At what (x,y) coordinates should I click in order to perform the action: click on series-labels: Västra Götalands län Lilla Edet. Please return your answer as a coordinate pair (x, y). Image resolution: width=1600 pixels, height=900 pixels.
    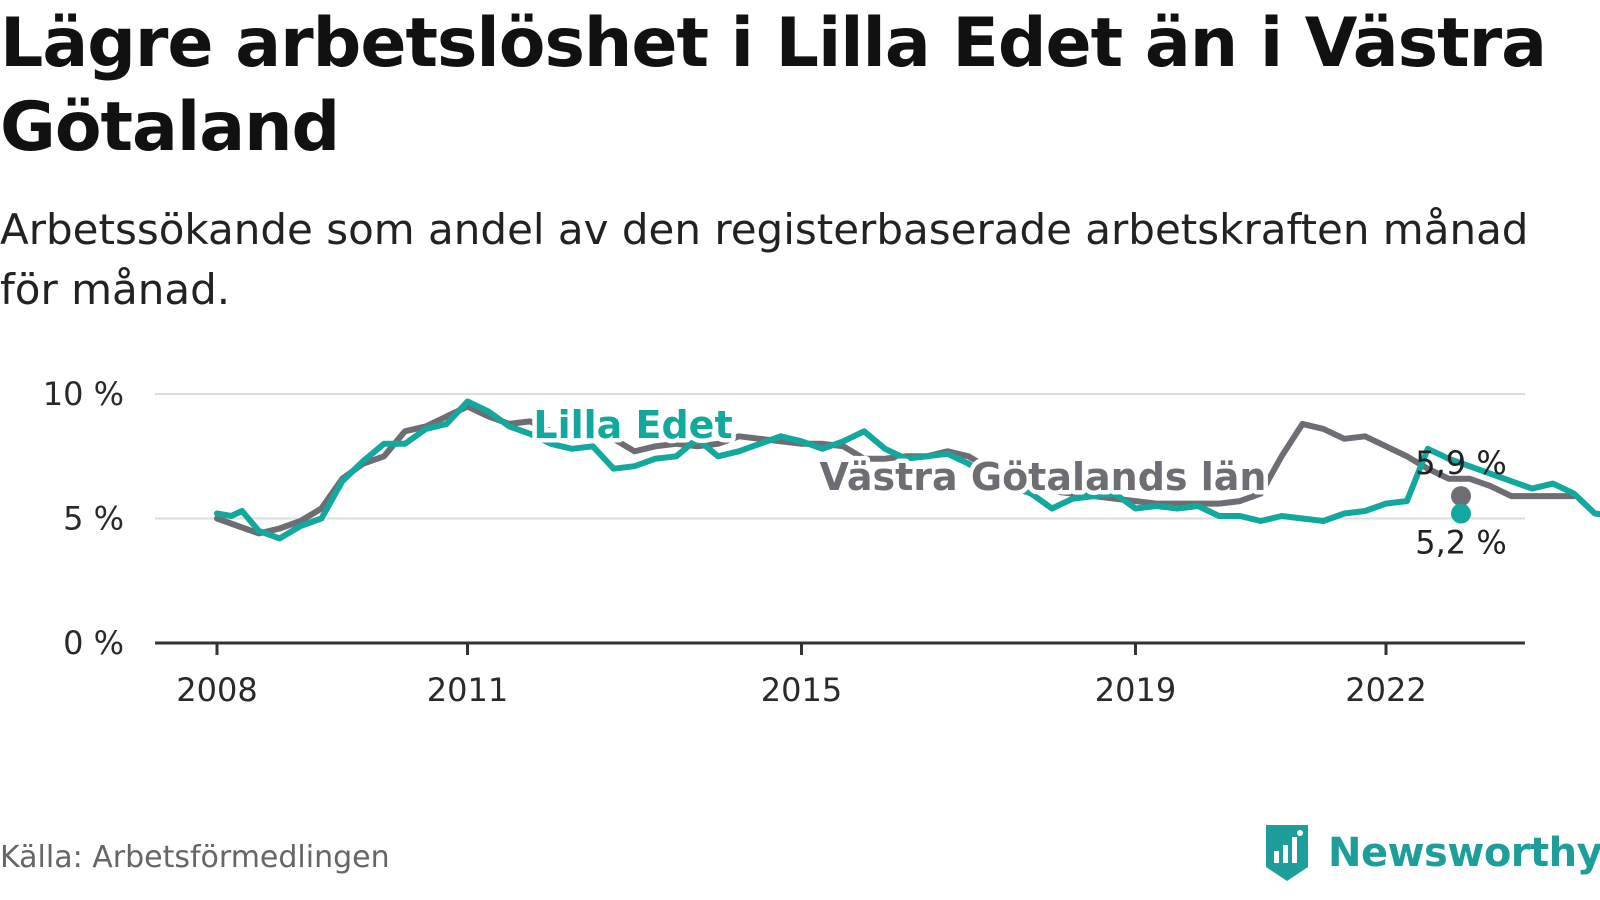
    Looking at the image, I should click on (900, 451).